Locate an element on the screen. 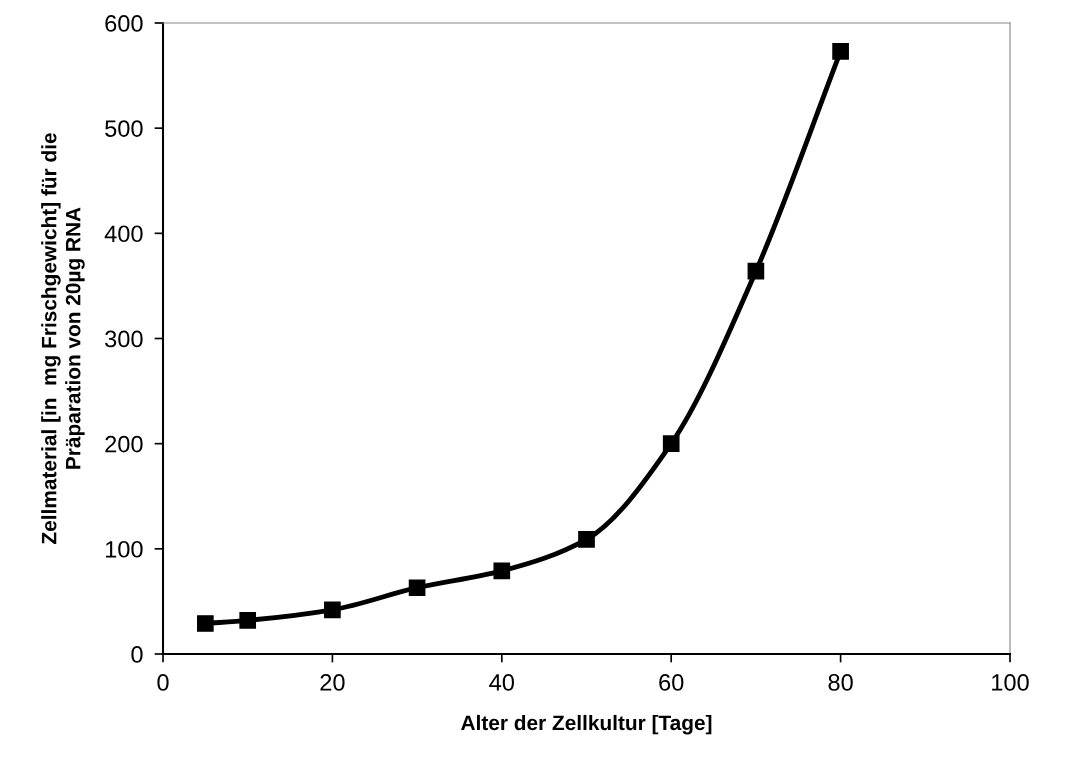  y-tick-label: 100 is located at coordinates (124, 549).